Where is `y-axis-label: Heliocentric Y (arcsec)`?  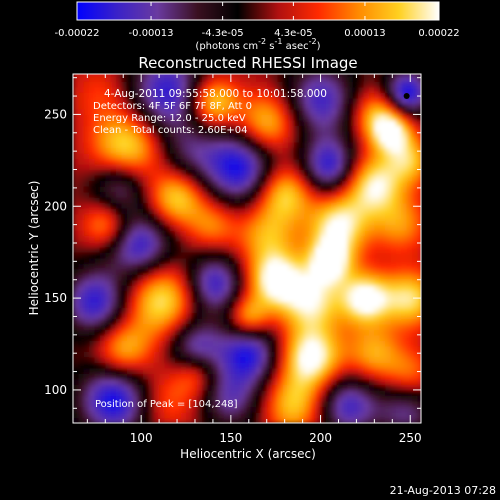
y-axis-label: Heliocentric Y (arcsec) is located at coordinates (34, 248).